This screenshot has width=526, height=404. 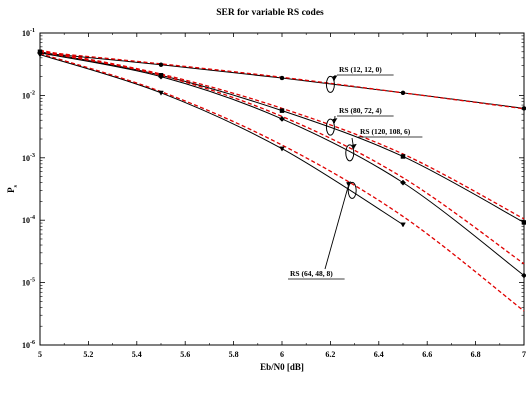 I want to click on y-axis-label-sub: s, so click(x=16, y=185).